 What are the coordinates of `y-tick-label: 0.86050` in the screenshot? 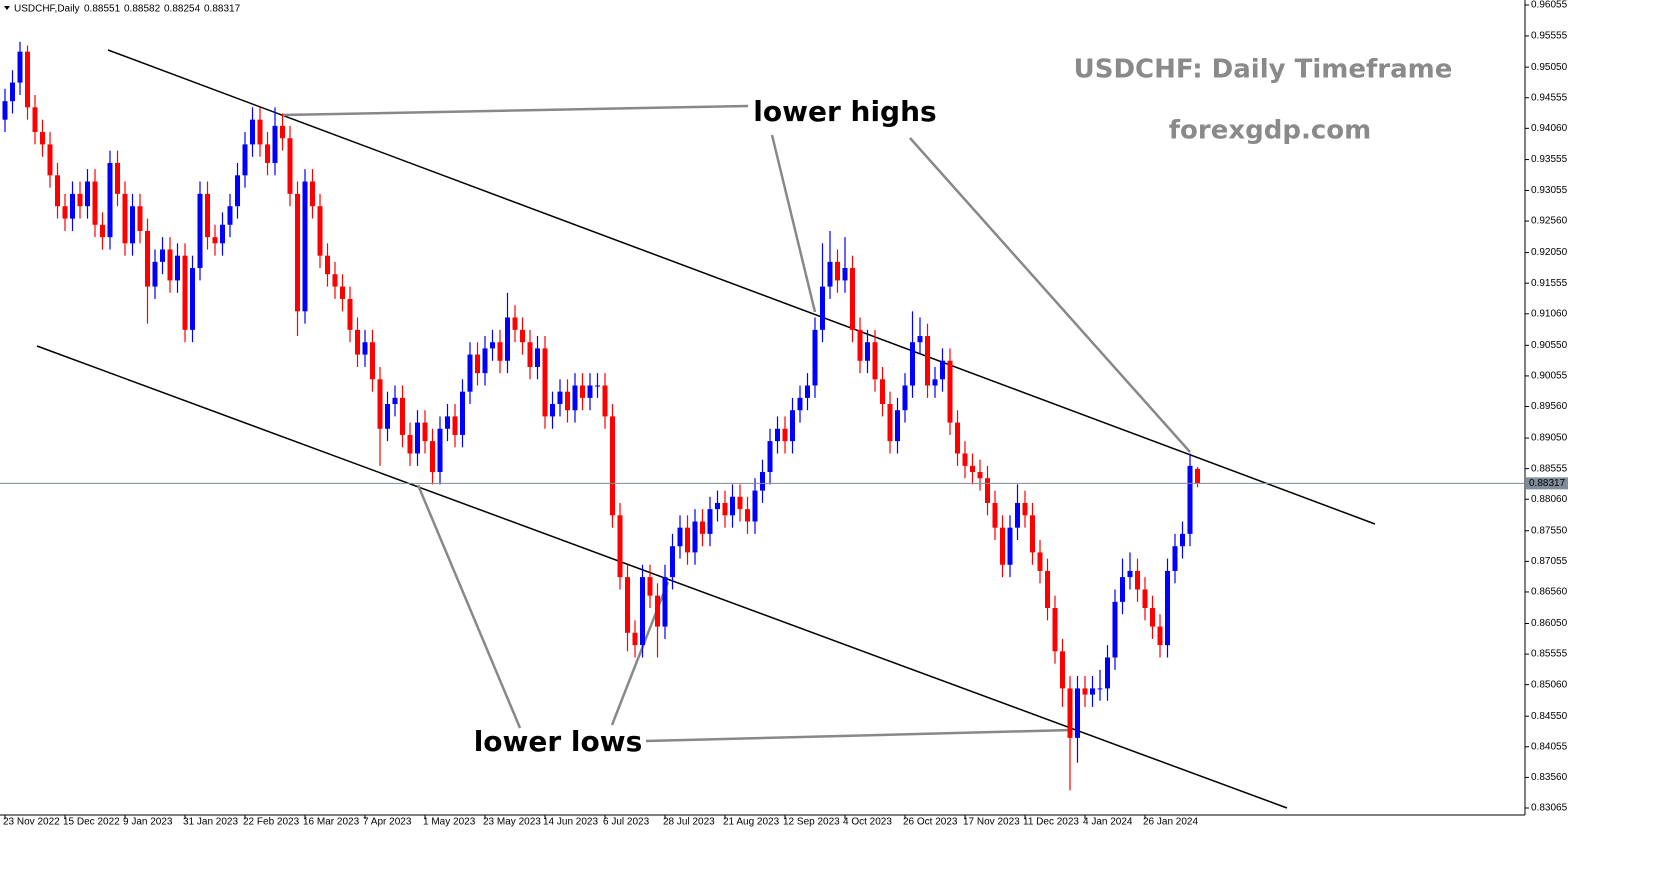 It's located at (1549, 623).